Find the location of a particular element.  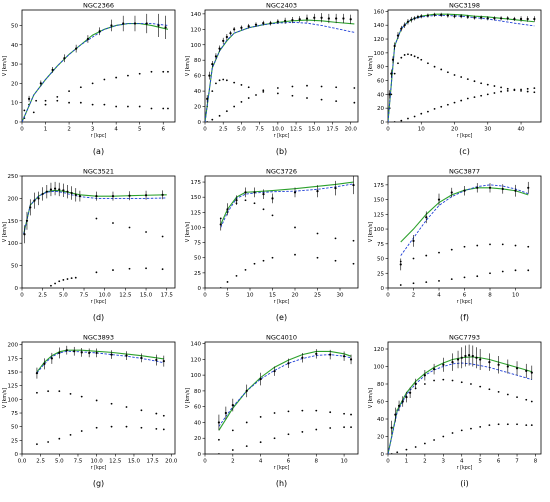

x-tick-label: 0 is located at coordinates (388, 462).